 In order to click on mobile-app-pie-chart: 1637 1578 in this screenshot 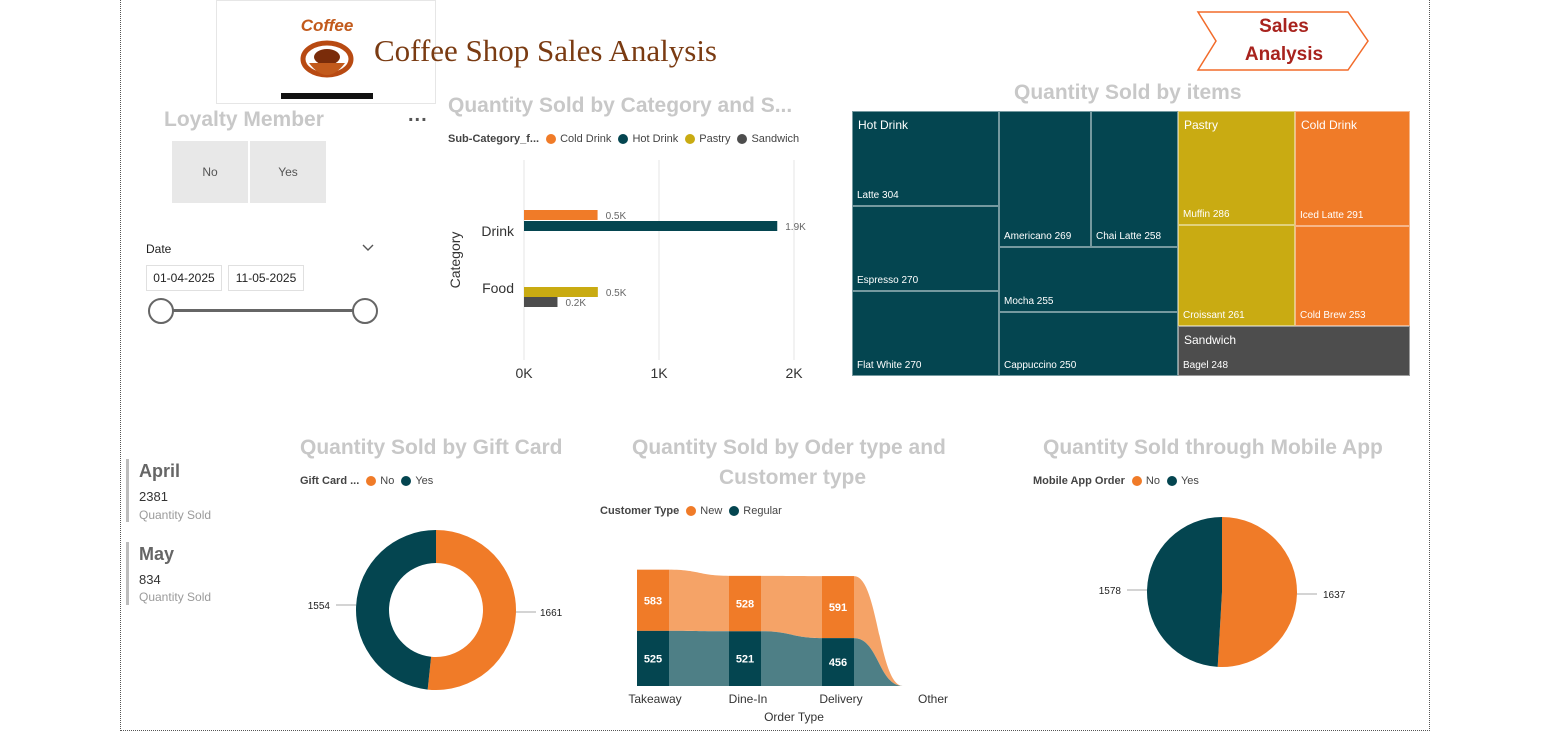, I will do `click(1222, 592)`.